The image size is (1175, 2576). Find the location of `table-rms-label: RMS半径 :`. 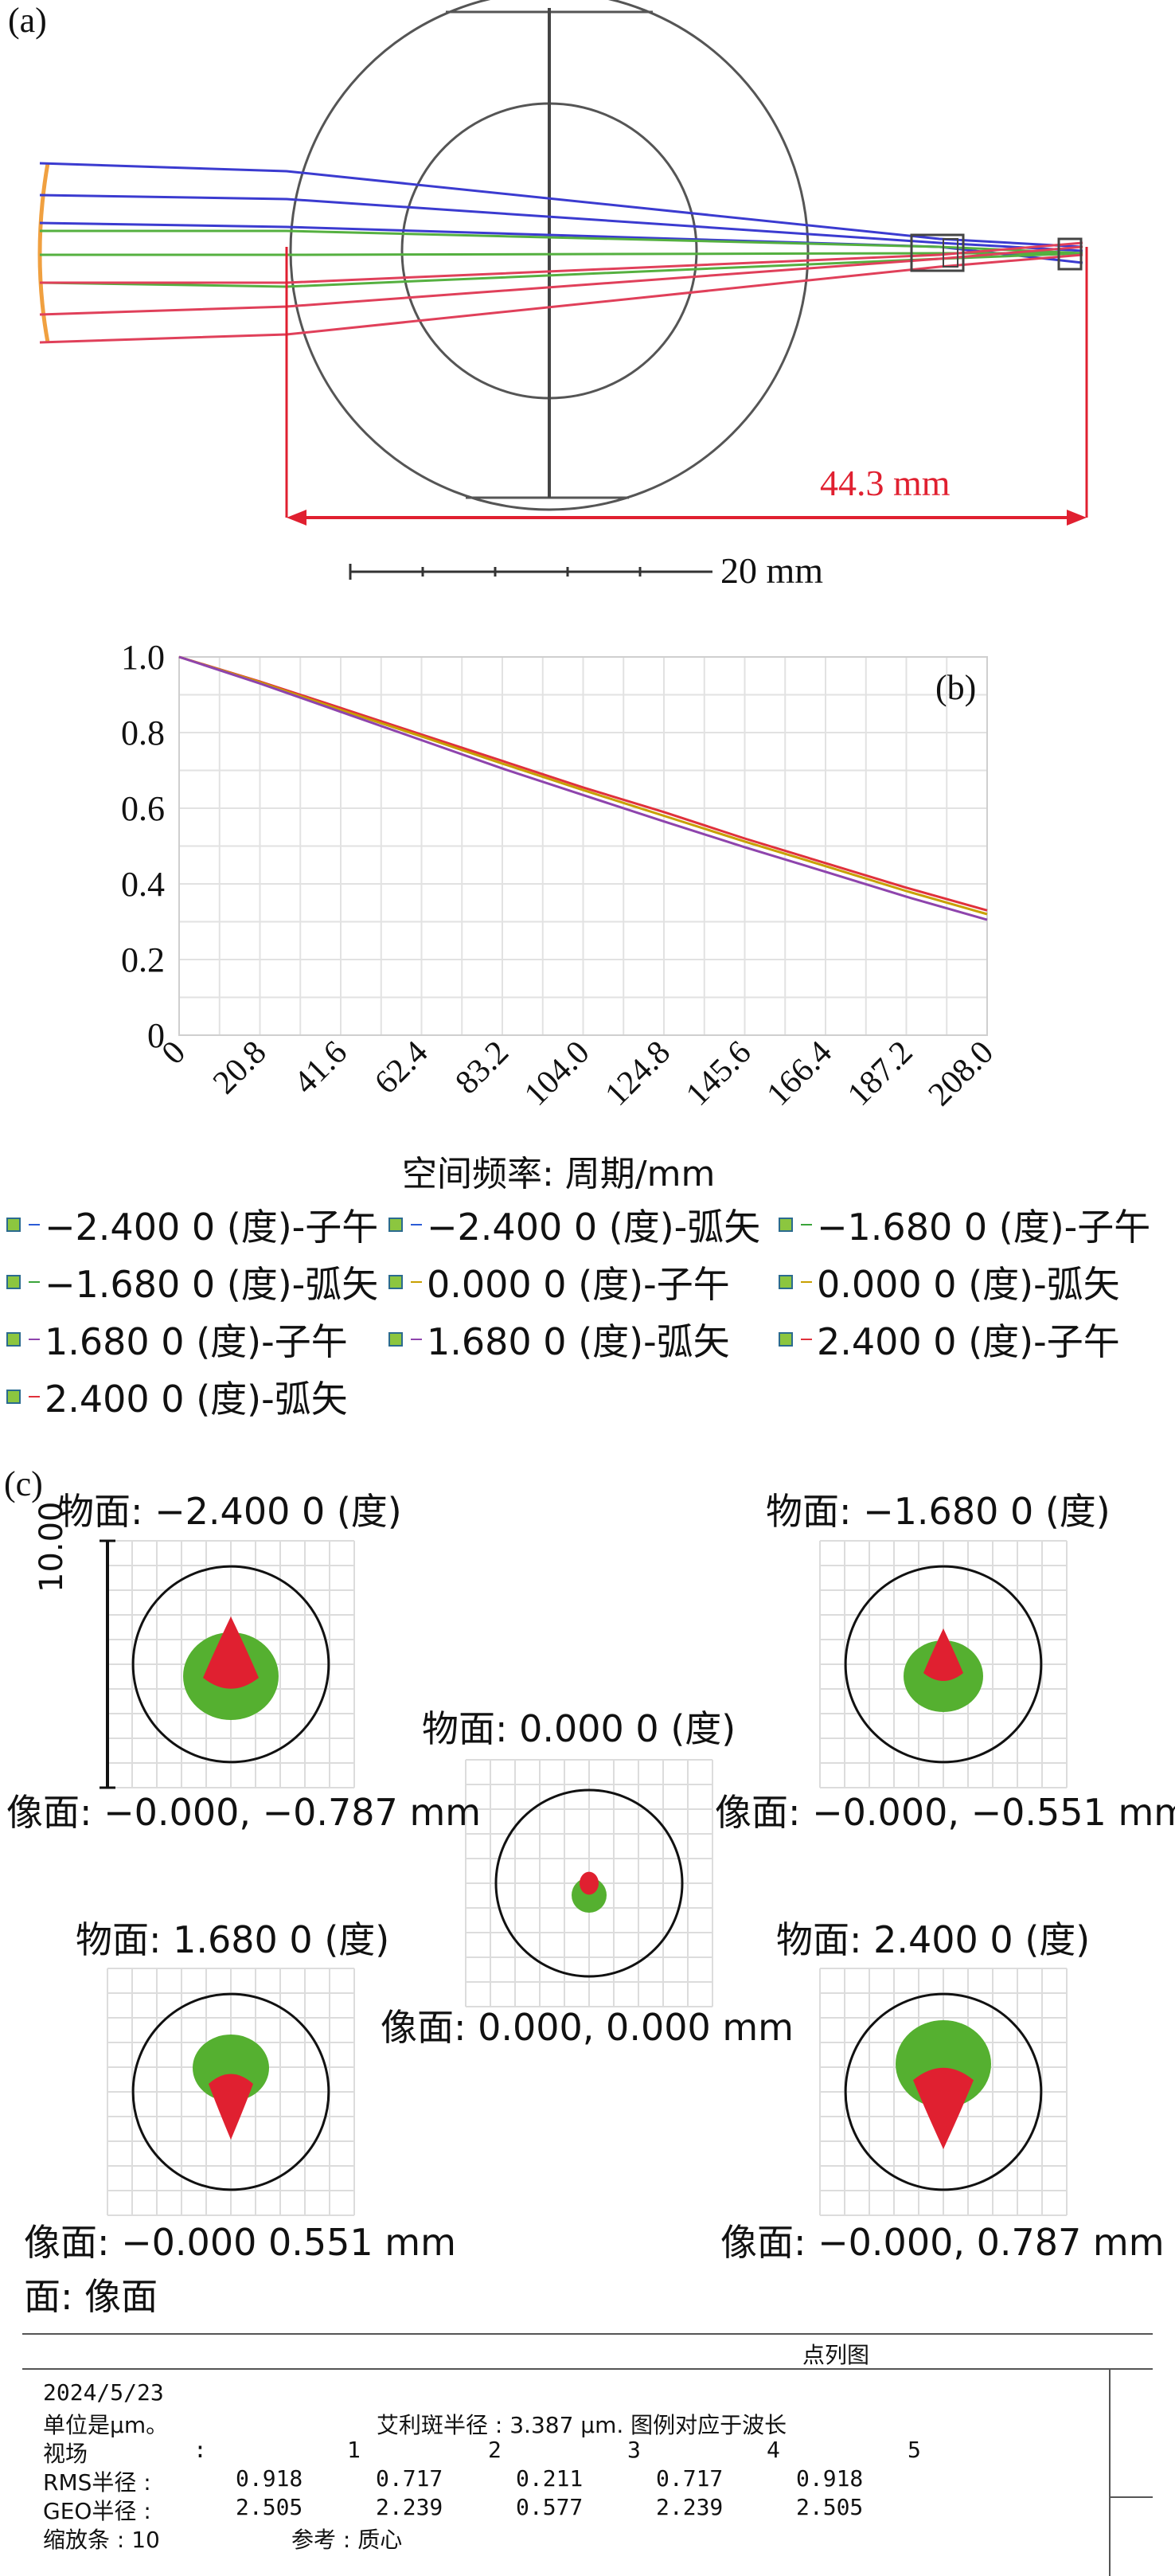

table-rms-label: RMS半径 : is located at coordinates (97, 2483).